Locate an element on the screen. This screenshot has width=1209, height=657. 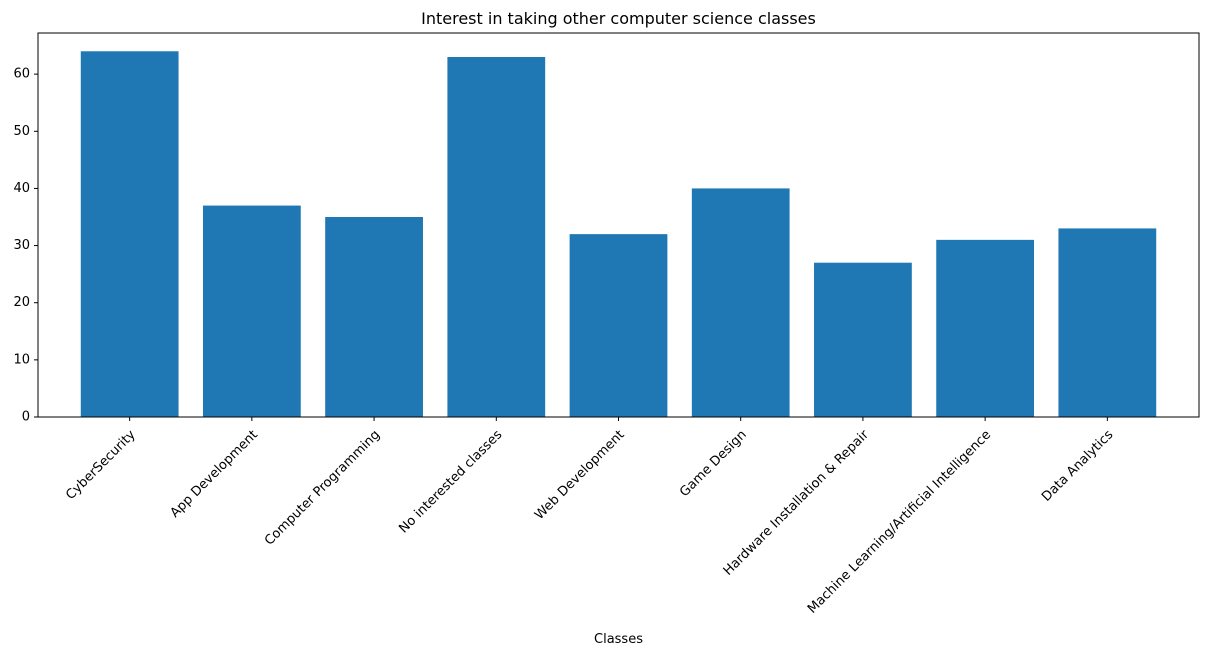
y-tick-label: 10 is located at coordinates (21, 359).